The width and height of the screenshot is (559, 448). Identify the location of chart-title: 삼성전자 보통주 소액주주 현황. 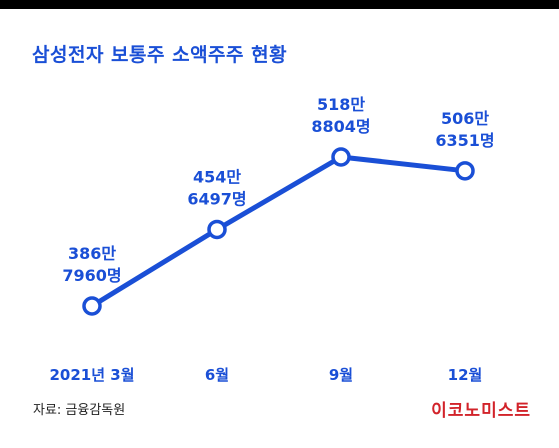
(160, 55).